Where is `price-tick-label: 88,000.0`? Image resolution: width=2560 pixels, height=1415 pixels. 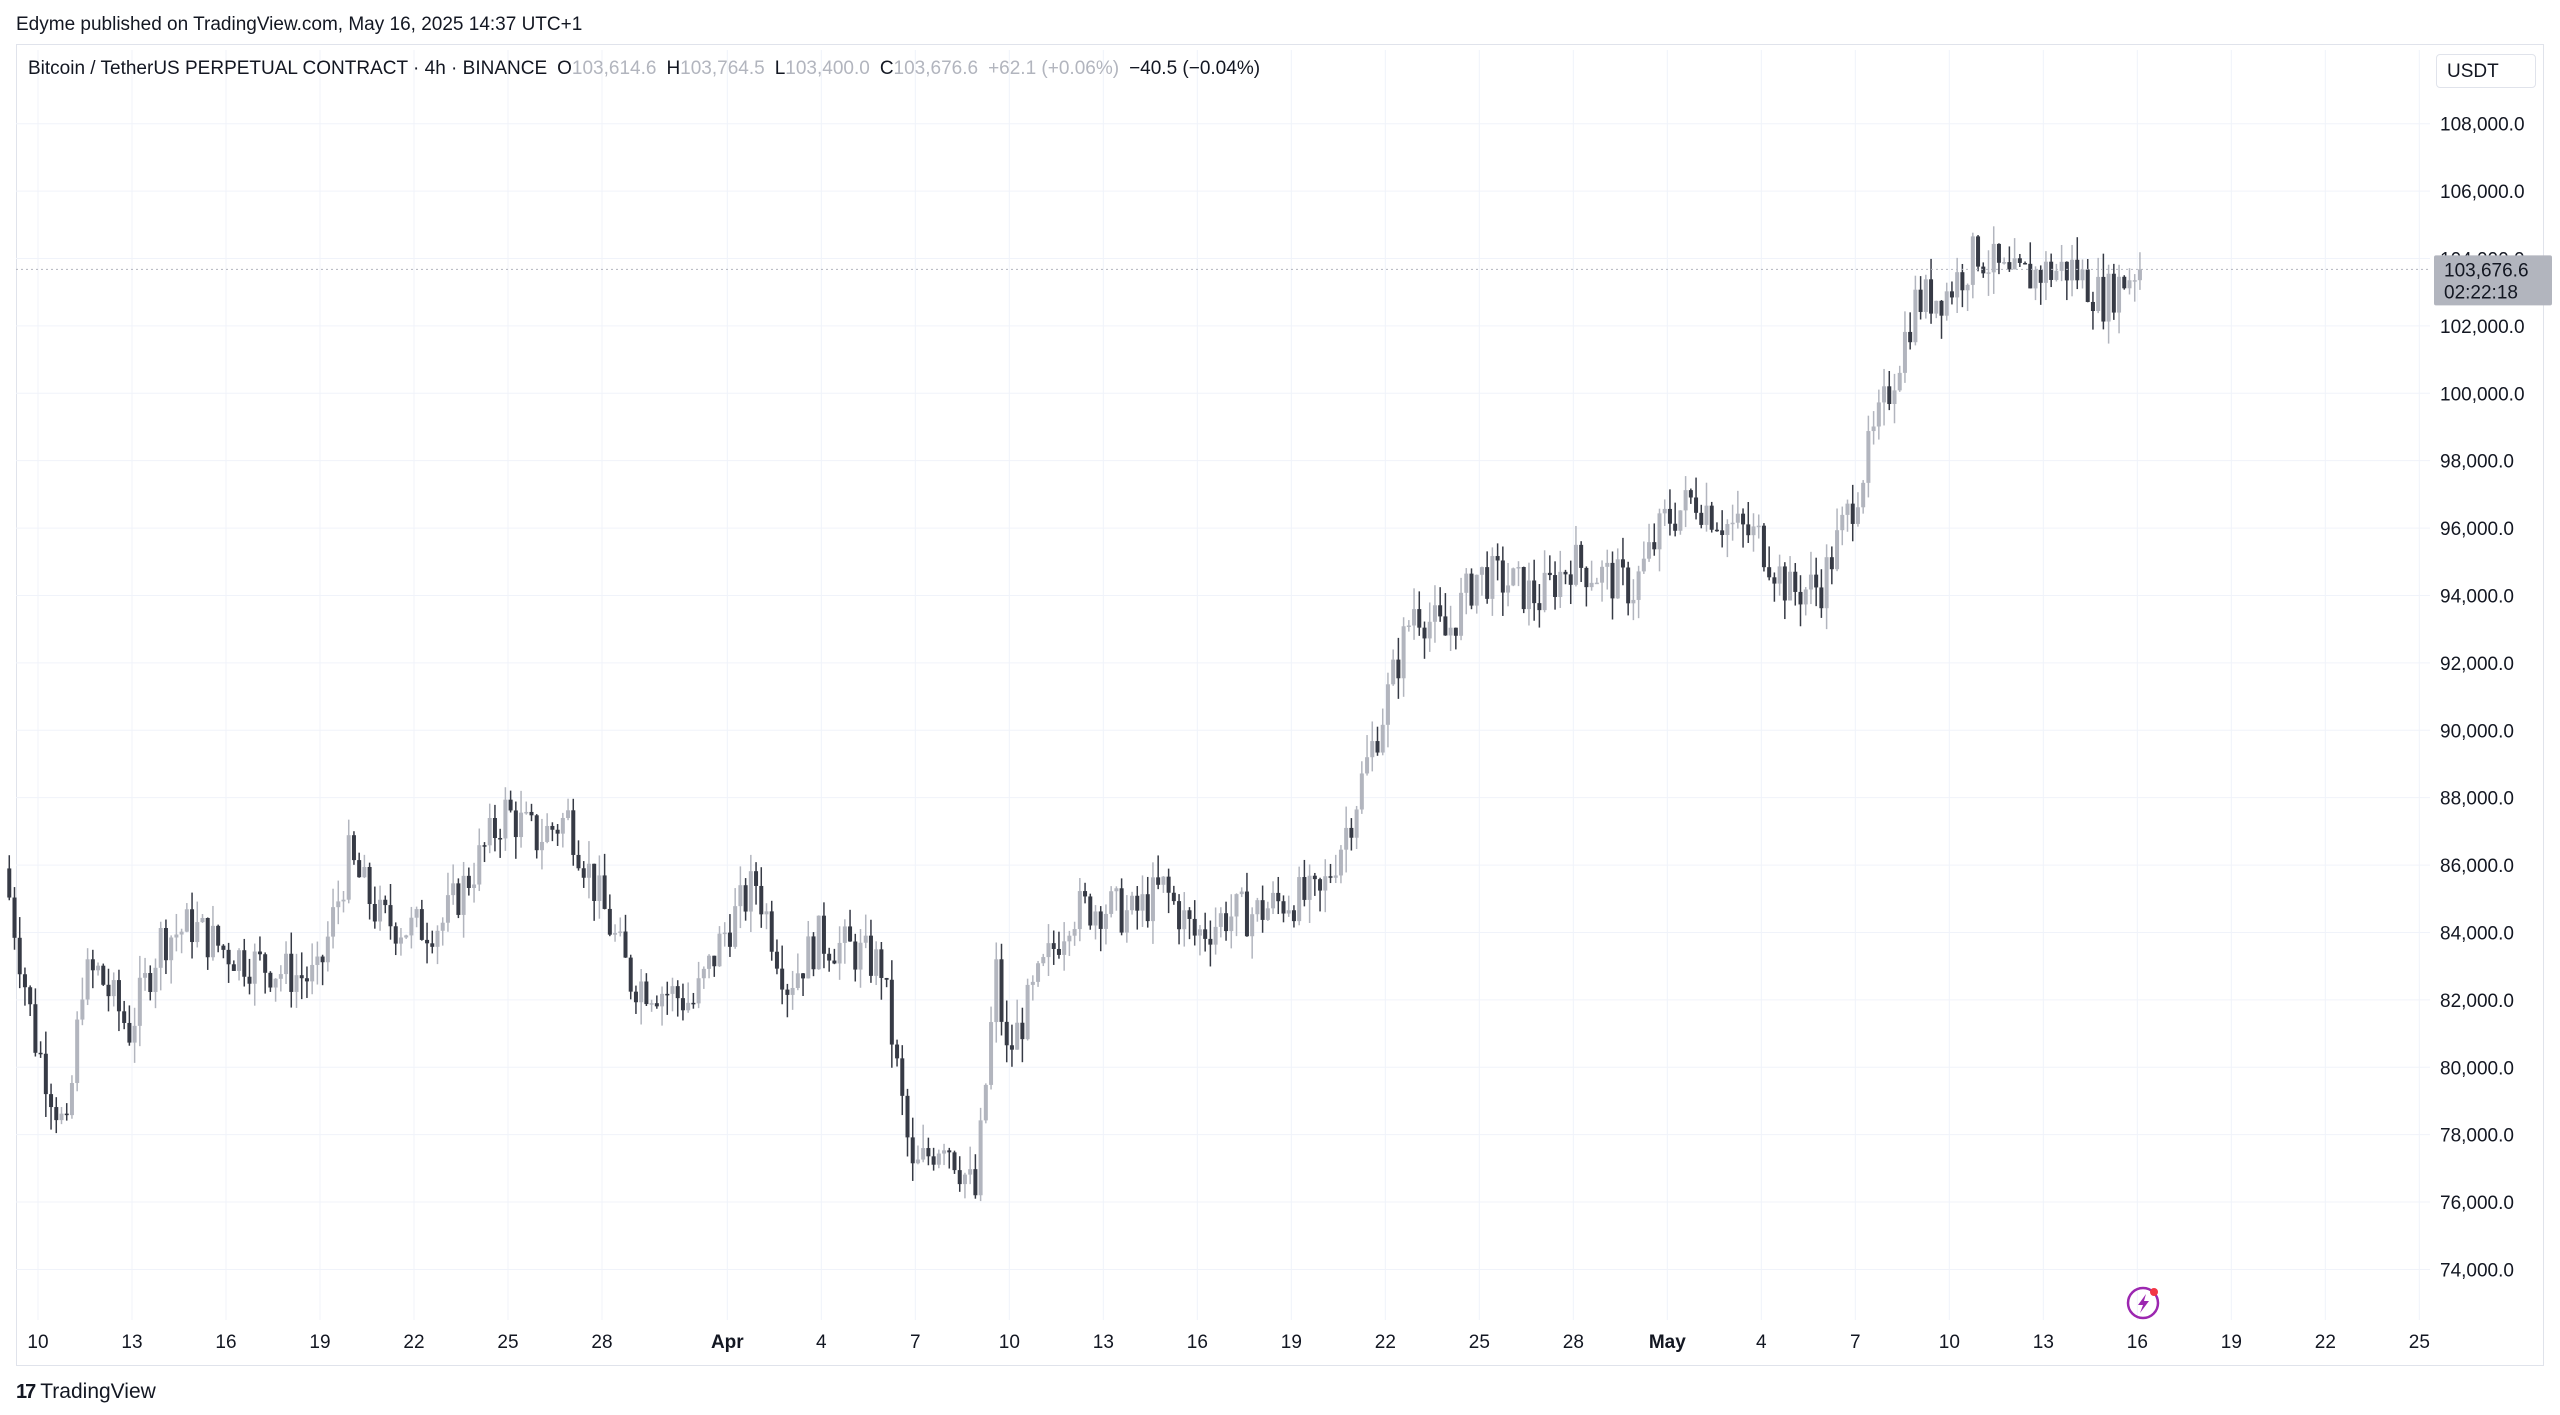
price-tick-label: 88,000.0 is located at coordinates (2477, 799).